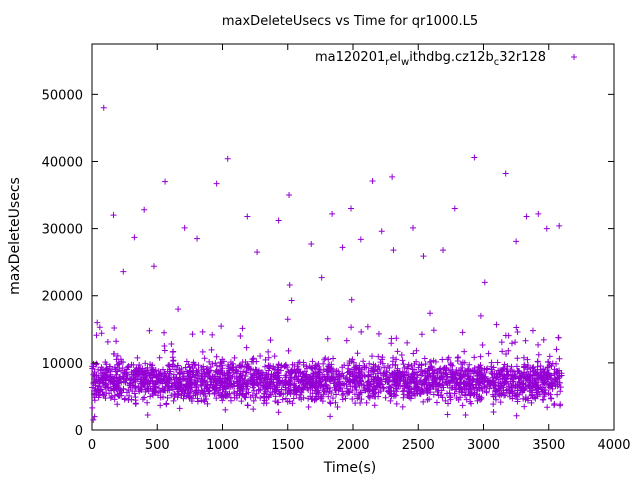  I want to click on x-tick-label: 500, so click(157, 445).